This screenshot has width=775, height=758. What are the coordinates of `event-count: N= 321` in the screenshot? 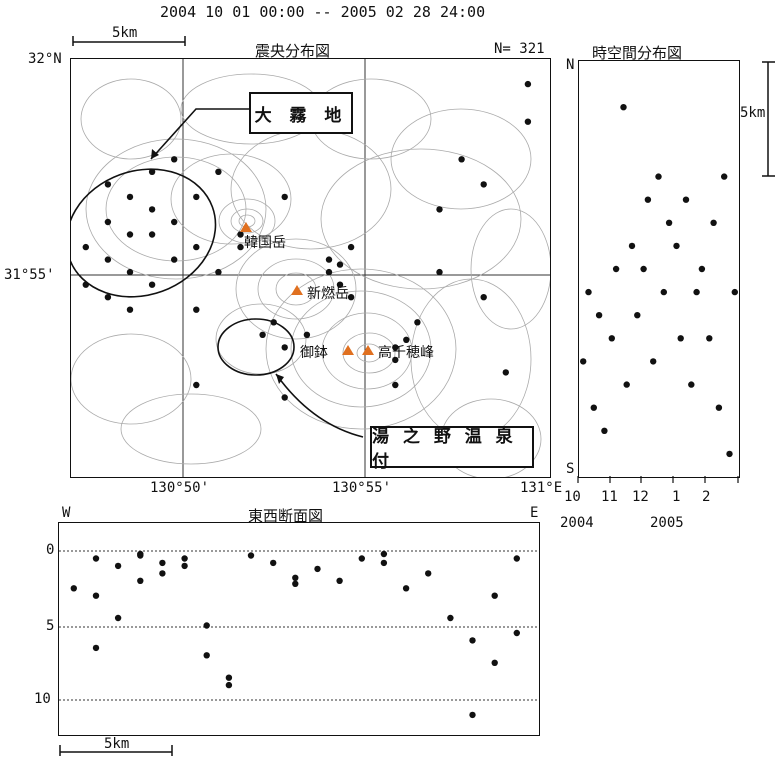 It's located at (519, 49).